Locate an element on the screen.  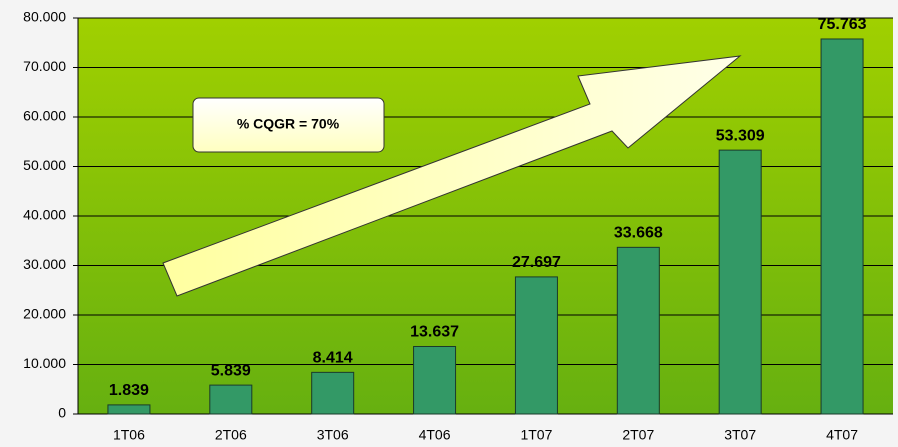
y-tick-label: 60.000 is located at coordinates (44, 116).